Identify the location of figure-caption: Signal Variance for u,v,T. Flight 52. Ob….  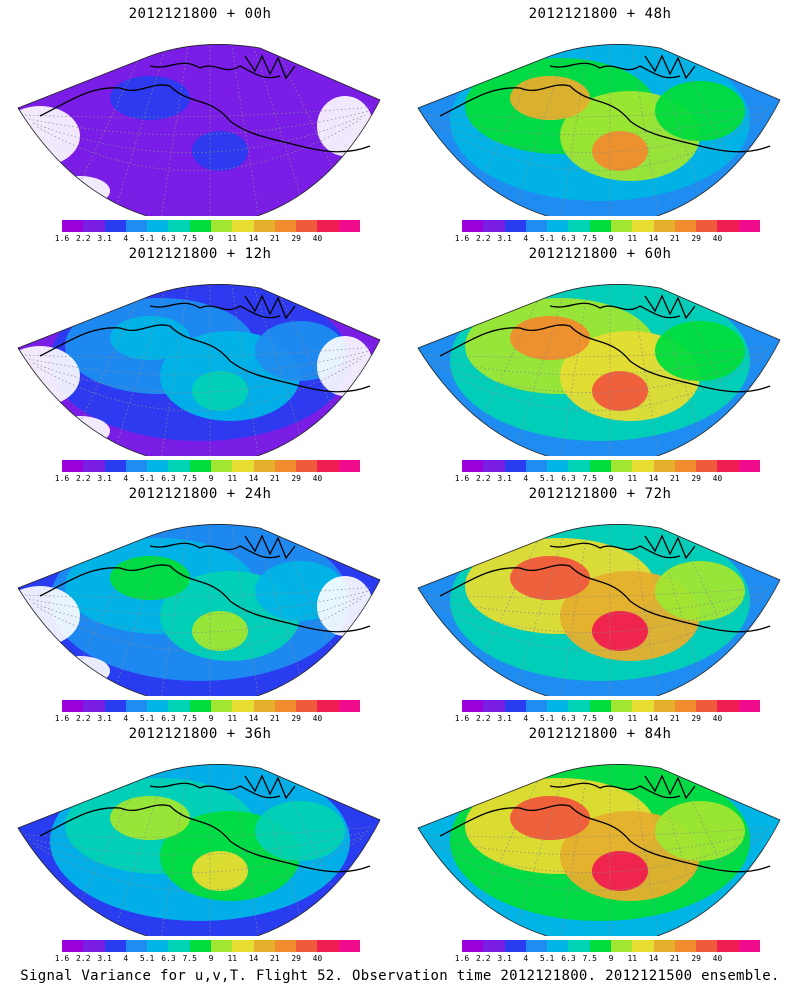
(400, 976).